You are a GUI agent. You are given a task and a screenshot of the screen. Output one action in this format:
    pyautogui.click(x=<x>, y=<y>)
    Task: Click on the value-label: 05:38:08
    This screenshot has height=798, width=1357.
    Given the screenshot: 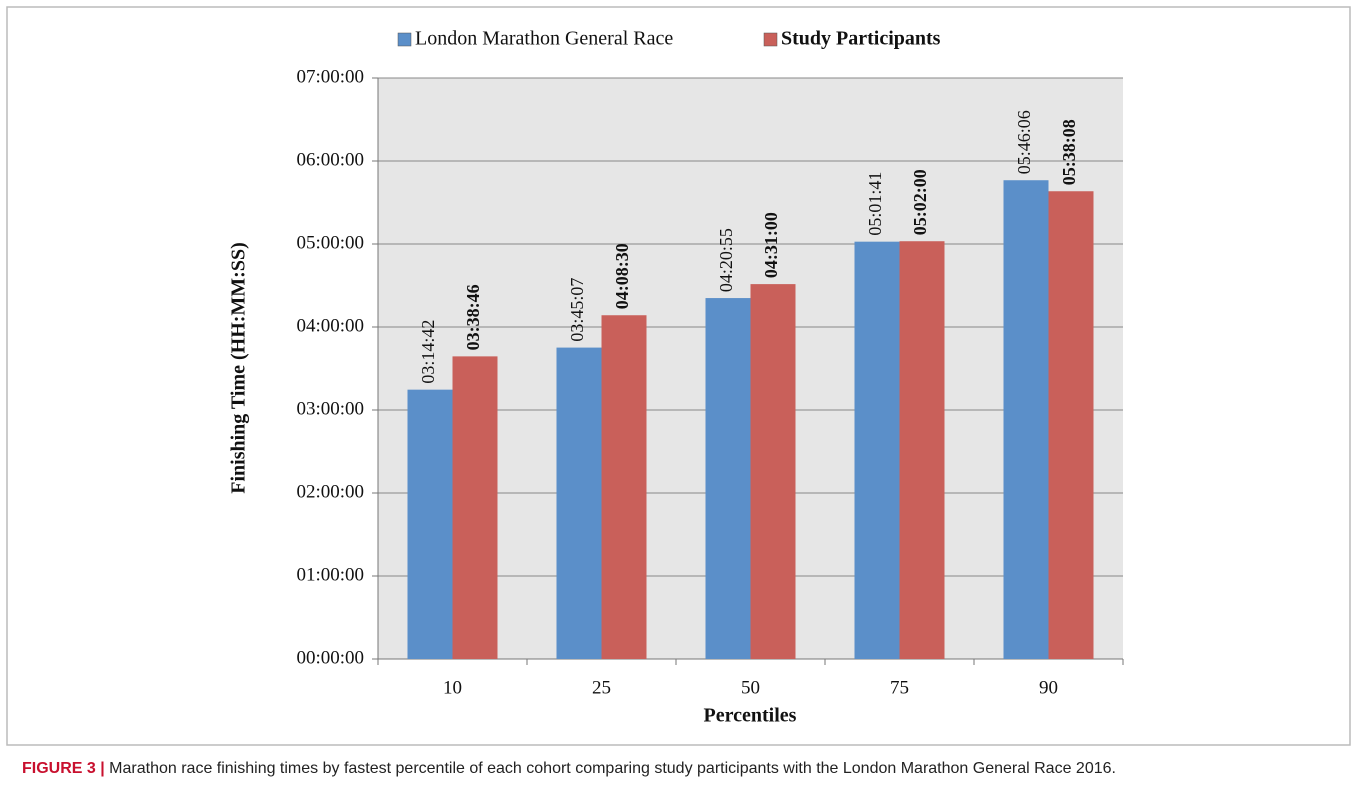 What is the action you would take?
    pyautogui.click(x=1069, y=152)
    